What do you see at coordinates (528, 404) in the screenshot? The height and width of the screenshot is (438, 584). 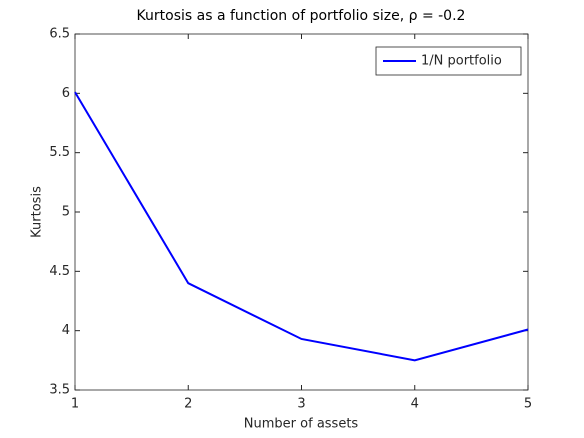 I see `x-tick-label: 5` at bounding box center [528, 404].